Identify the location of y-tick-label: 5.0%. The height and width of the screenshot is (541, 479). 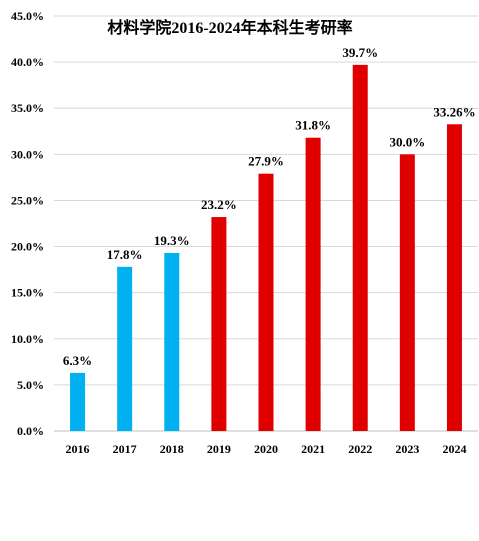
(30, 385).